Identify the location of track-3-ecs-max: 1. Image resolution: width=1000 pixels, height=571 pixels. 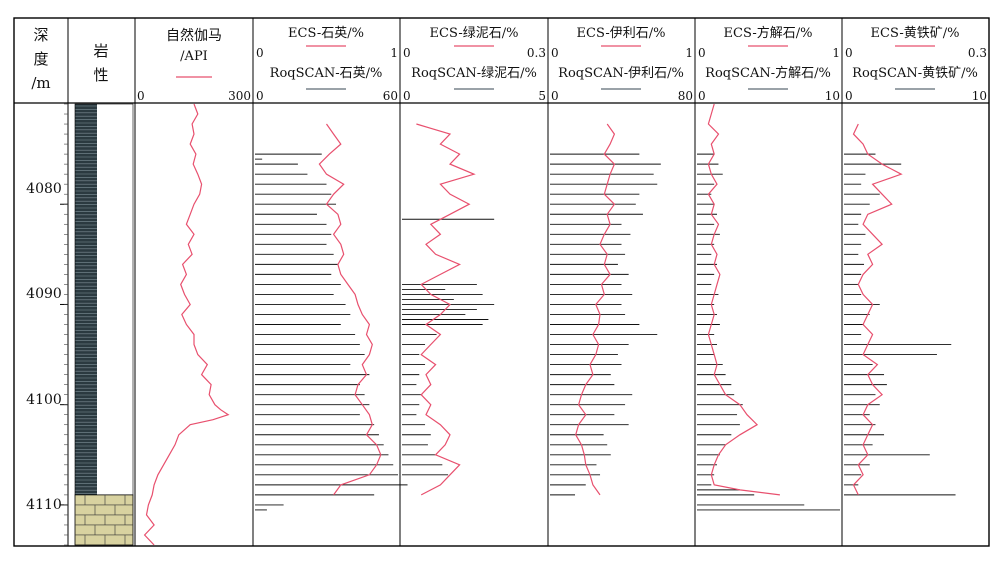
(836, 53).